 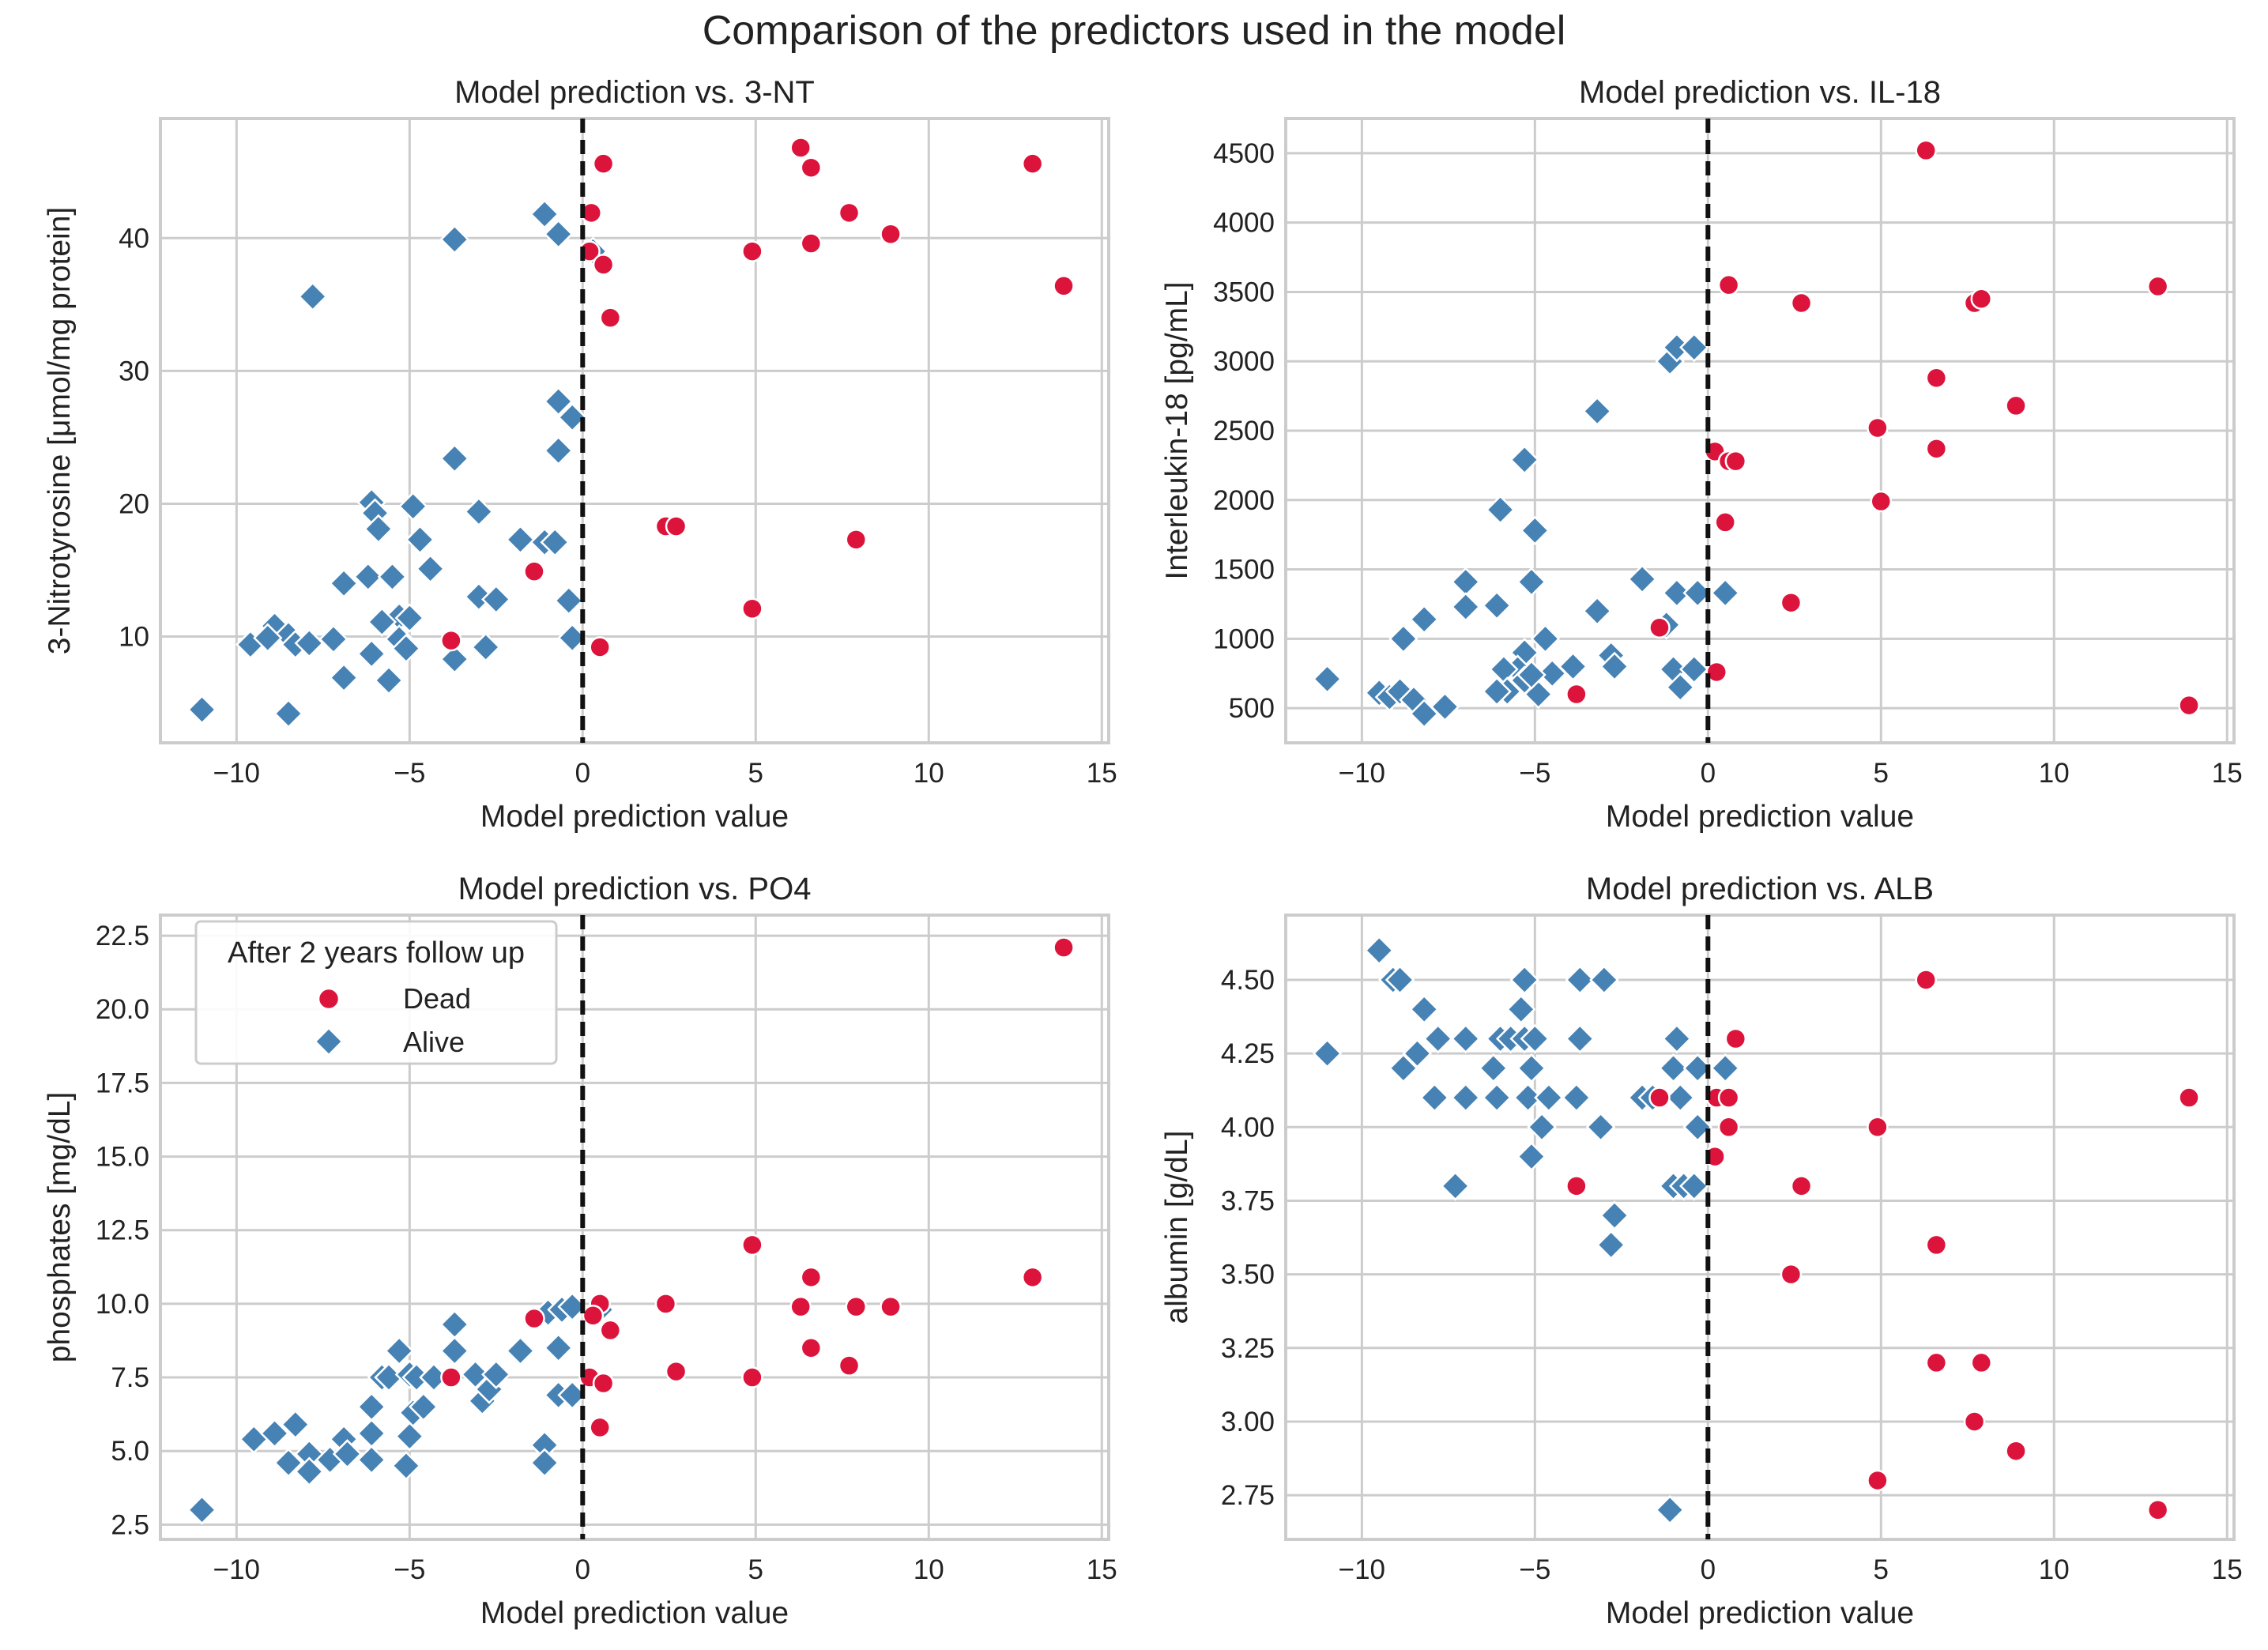 What do you see at coordinates (929, 773) in the screenshot?
I see `x-tick-label: 10` at bounding box center [929, 773].